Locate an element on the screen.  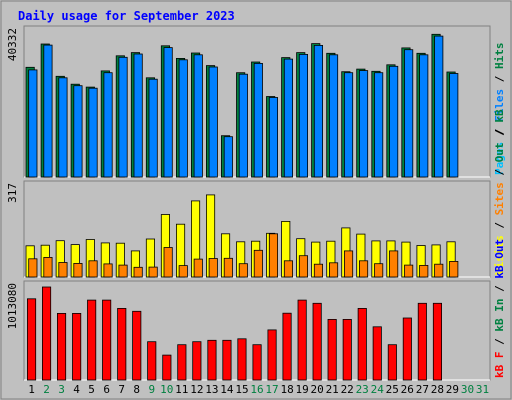
legend-visits: Visits / Sites / Out / kB is located at coordinates (499, 192).